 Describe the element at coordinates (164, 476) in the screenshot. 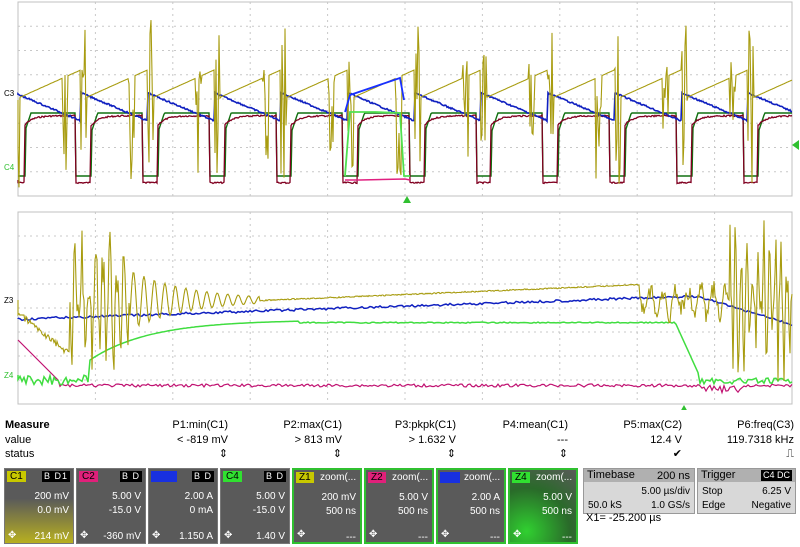

I see `channel-tag` at that location.